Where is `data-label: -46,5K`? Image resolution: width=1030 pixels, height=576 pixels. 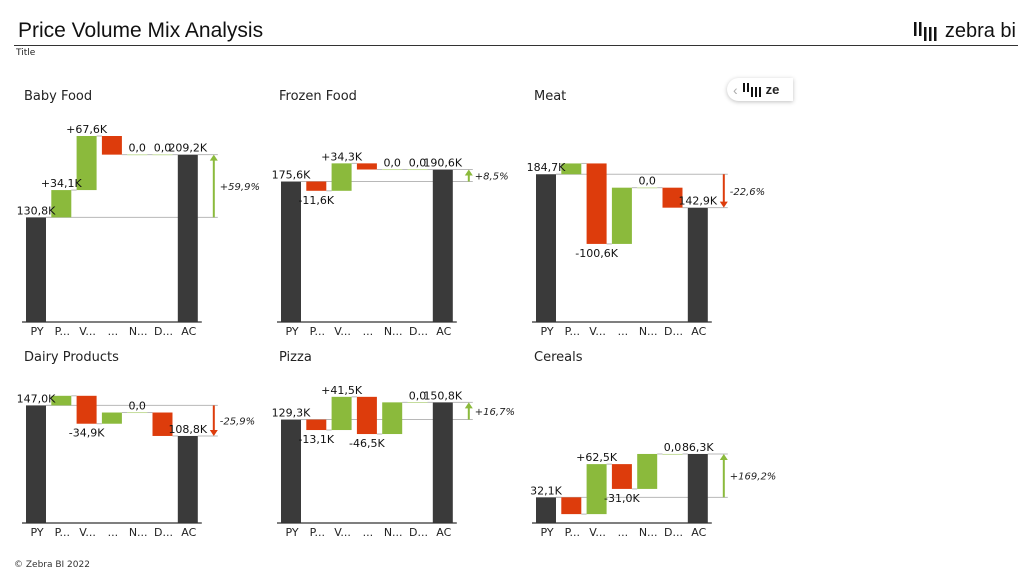
data-label: -46,5K is located at coordinates (367, 443).